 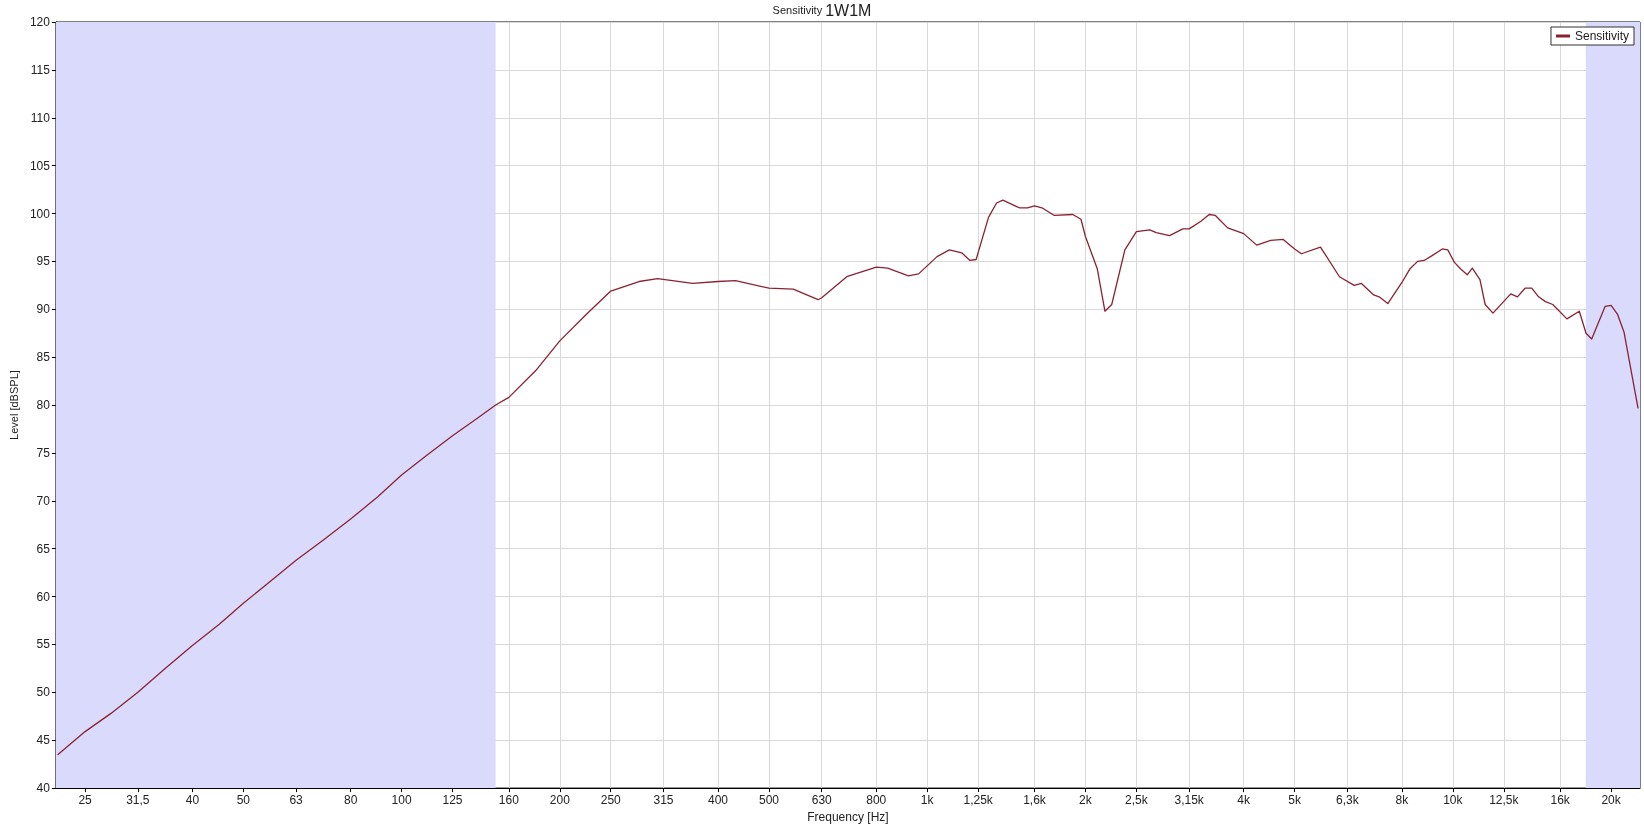 What do you see at coordinates (350, 800) in the screenshot?
I see `x-tick-label: 80` at bounding box center [350, 800].